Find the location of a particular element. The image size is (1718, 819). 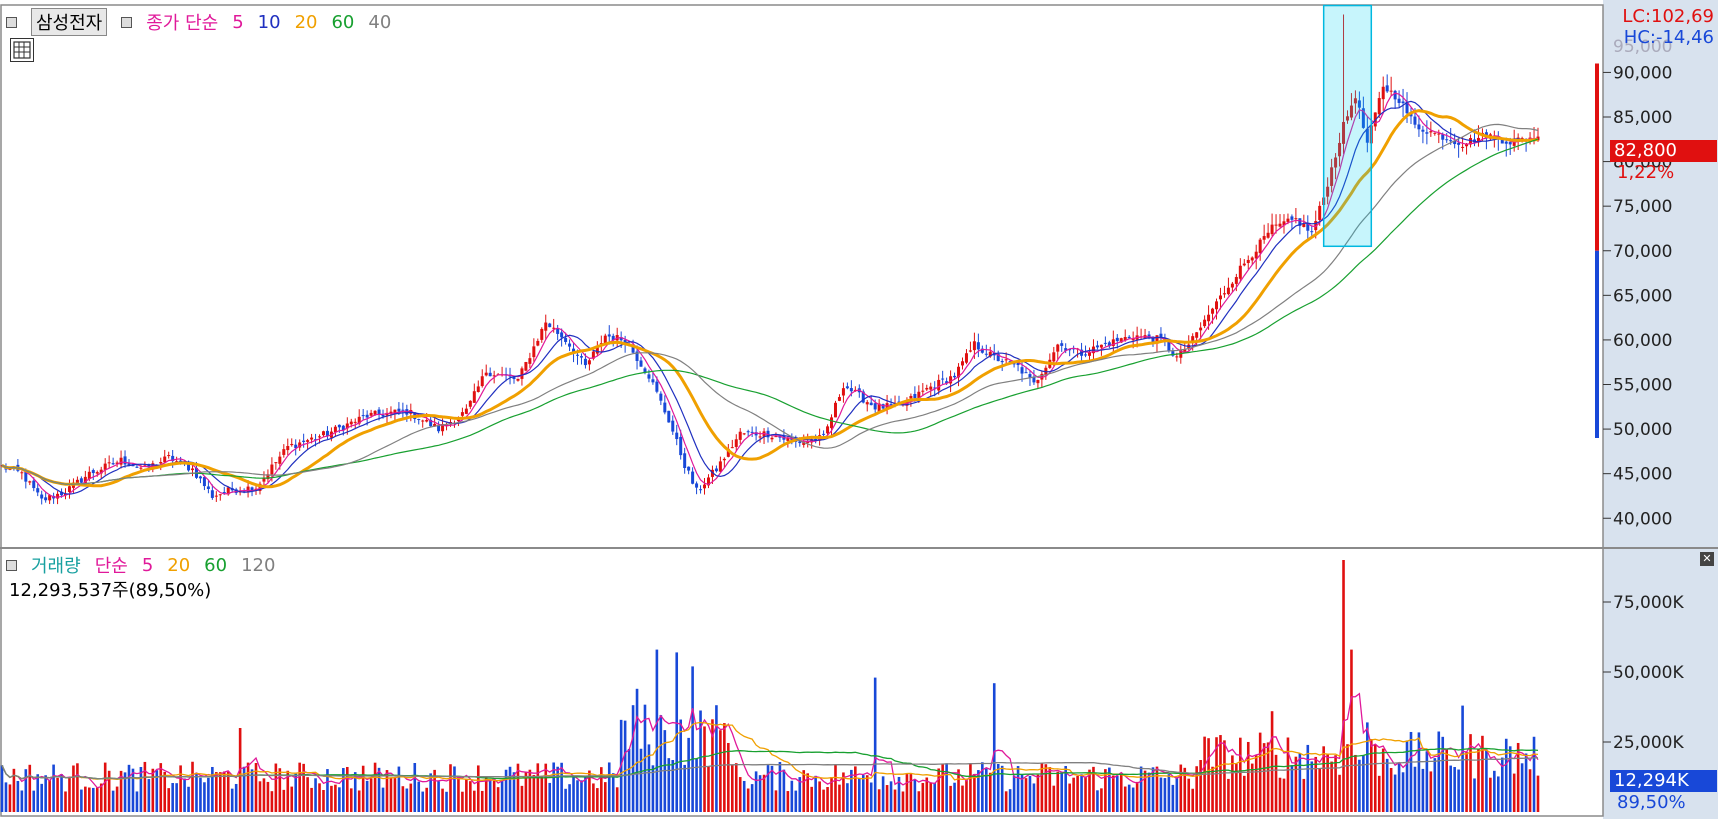

current-volume-badge: 12,294K is located at coordinates (1663, 781).